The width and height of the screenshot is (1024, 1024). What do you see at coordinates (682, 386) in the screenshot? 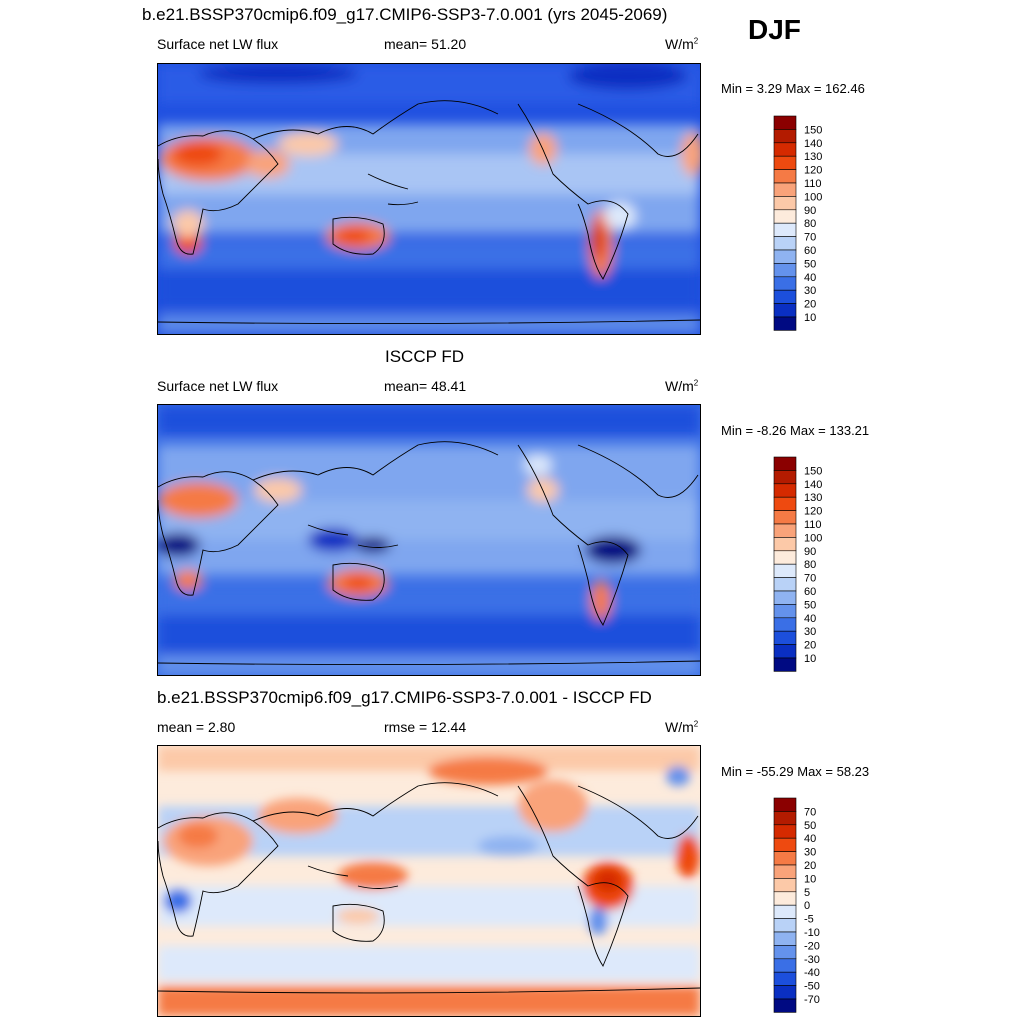
I see `panel-2-units: W/m2` at bounding box center [682, 386].